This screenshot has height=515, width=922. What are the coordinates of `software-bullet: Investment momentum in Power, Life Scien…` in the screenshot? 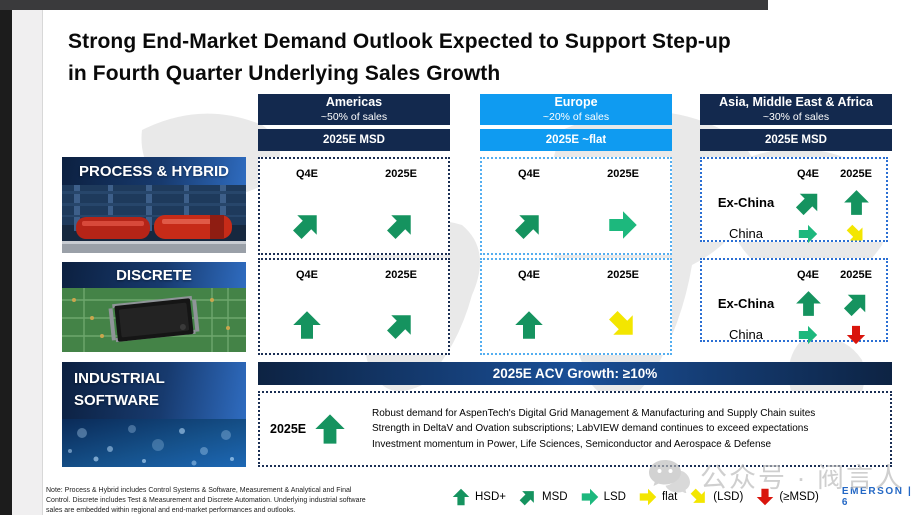 It's located at (572, 444).